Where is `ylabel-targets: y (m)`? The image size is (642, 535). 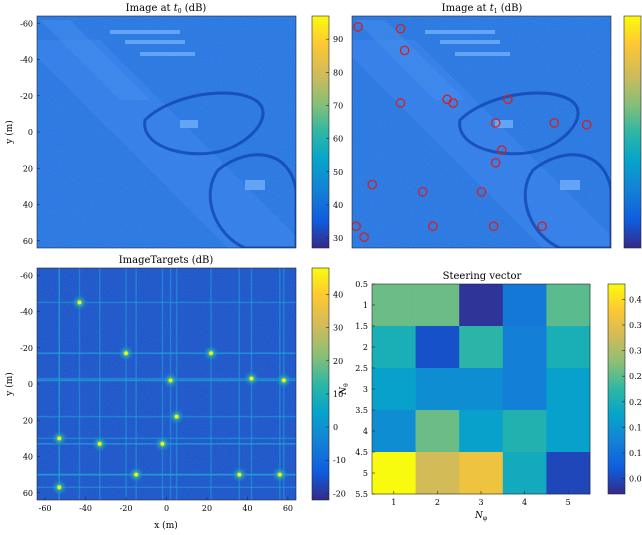 ylabel-targets: y (m) is located at coordinates (9, 384).